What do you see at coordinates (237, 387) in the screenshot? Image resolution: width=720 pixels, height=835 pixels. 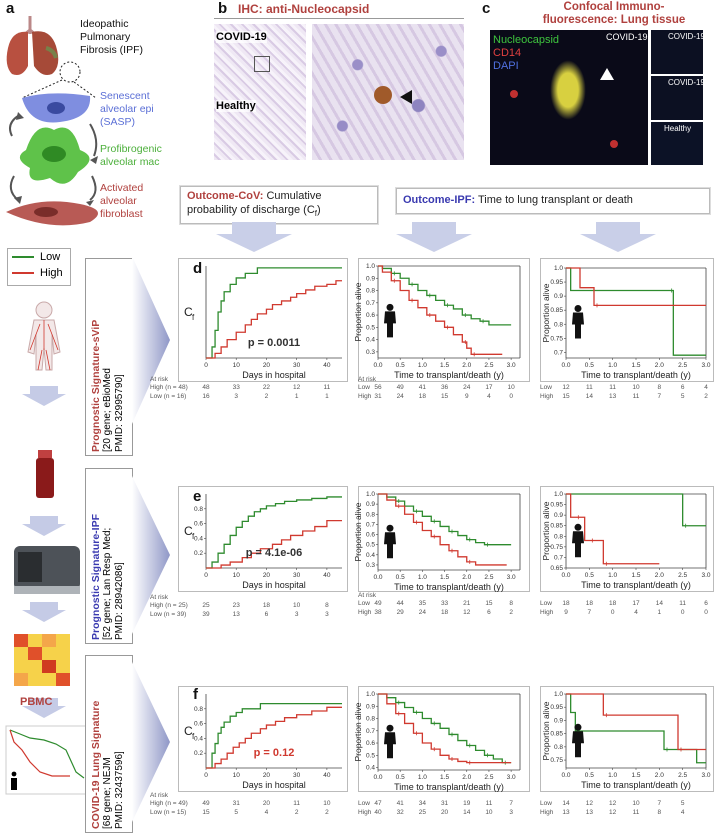 I see `risk-value: 33` at bounding box center [237, 387].